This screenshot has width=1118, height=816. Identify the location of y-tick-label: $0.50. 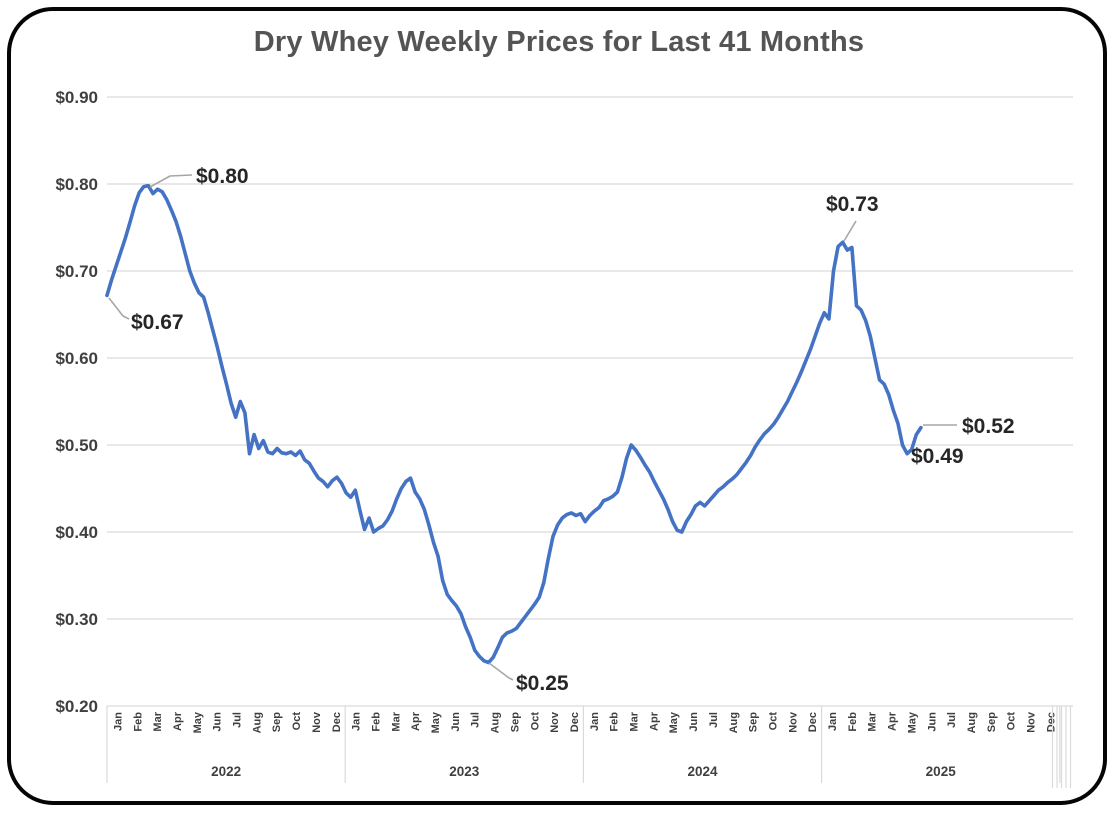
(76, 445).